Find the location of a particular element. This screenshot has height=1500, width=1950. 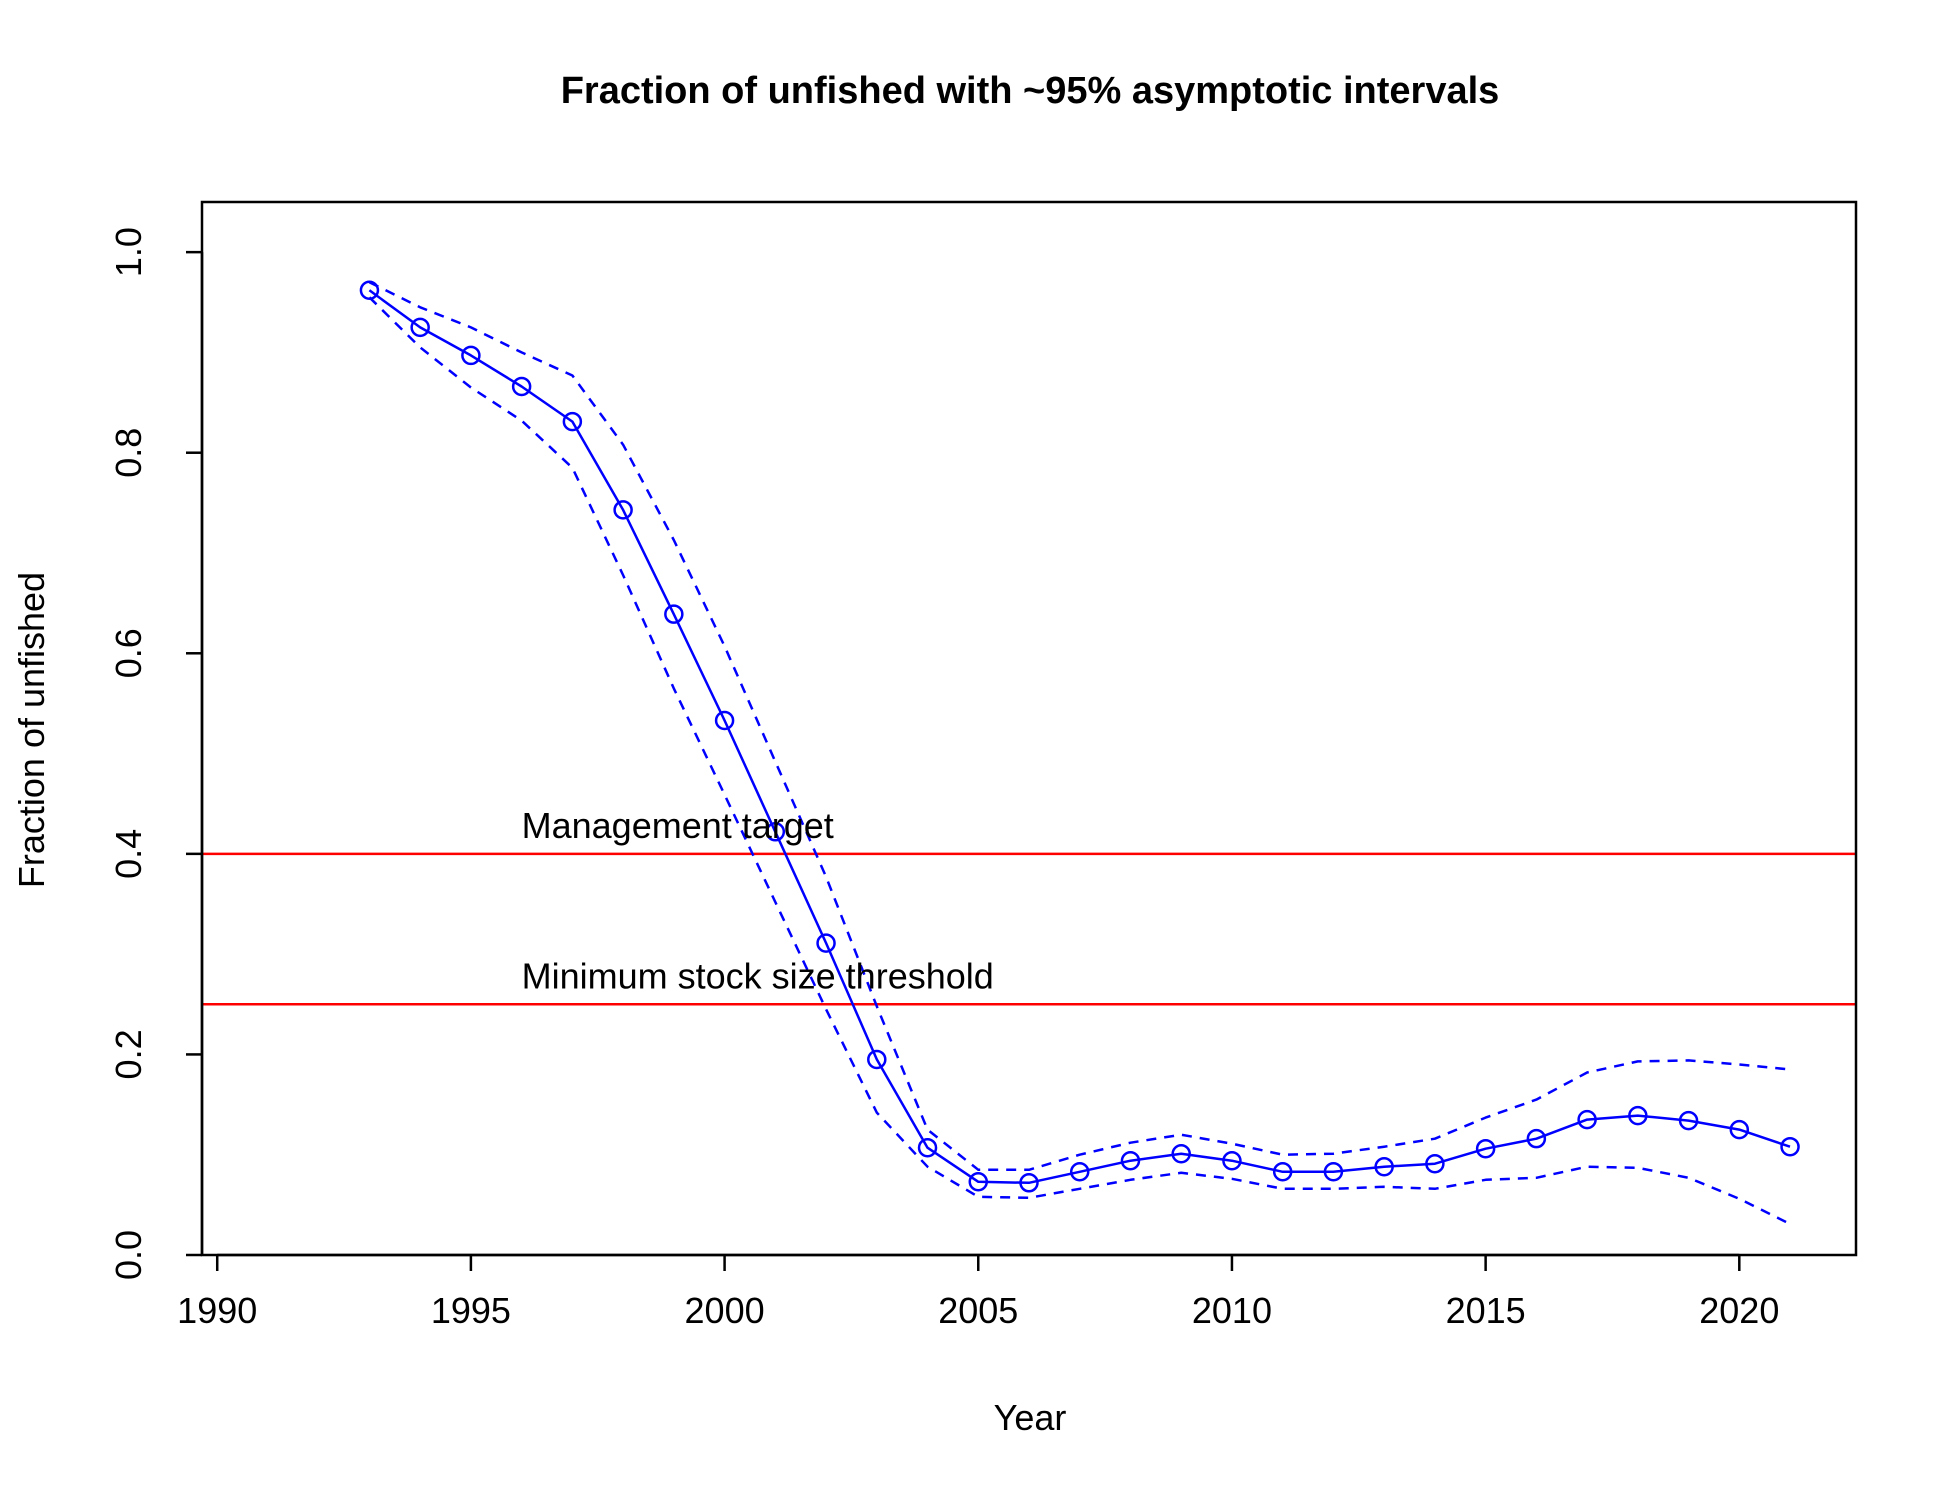

x-axis-label: Year is located at coordinates (1030, 1417).